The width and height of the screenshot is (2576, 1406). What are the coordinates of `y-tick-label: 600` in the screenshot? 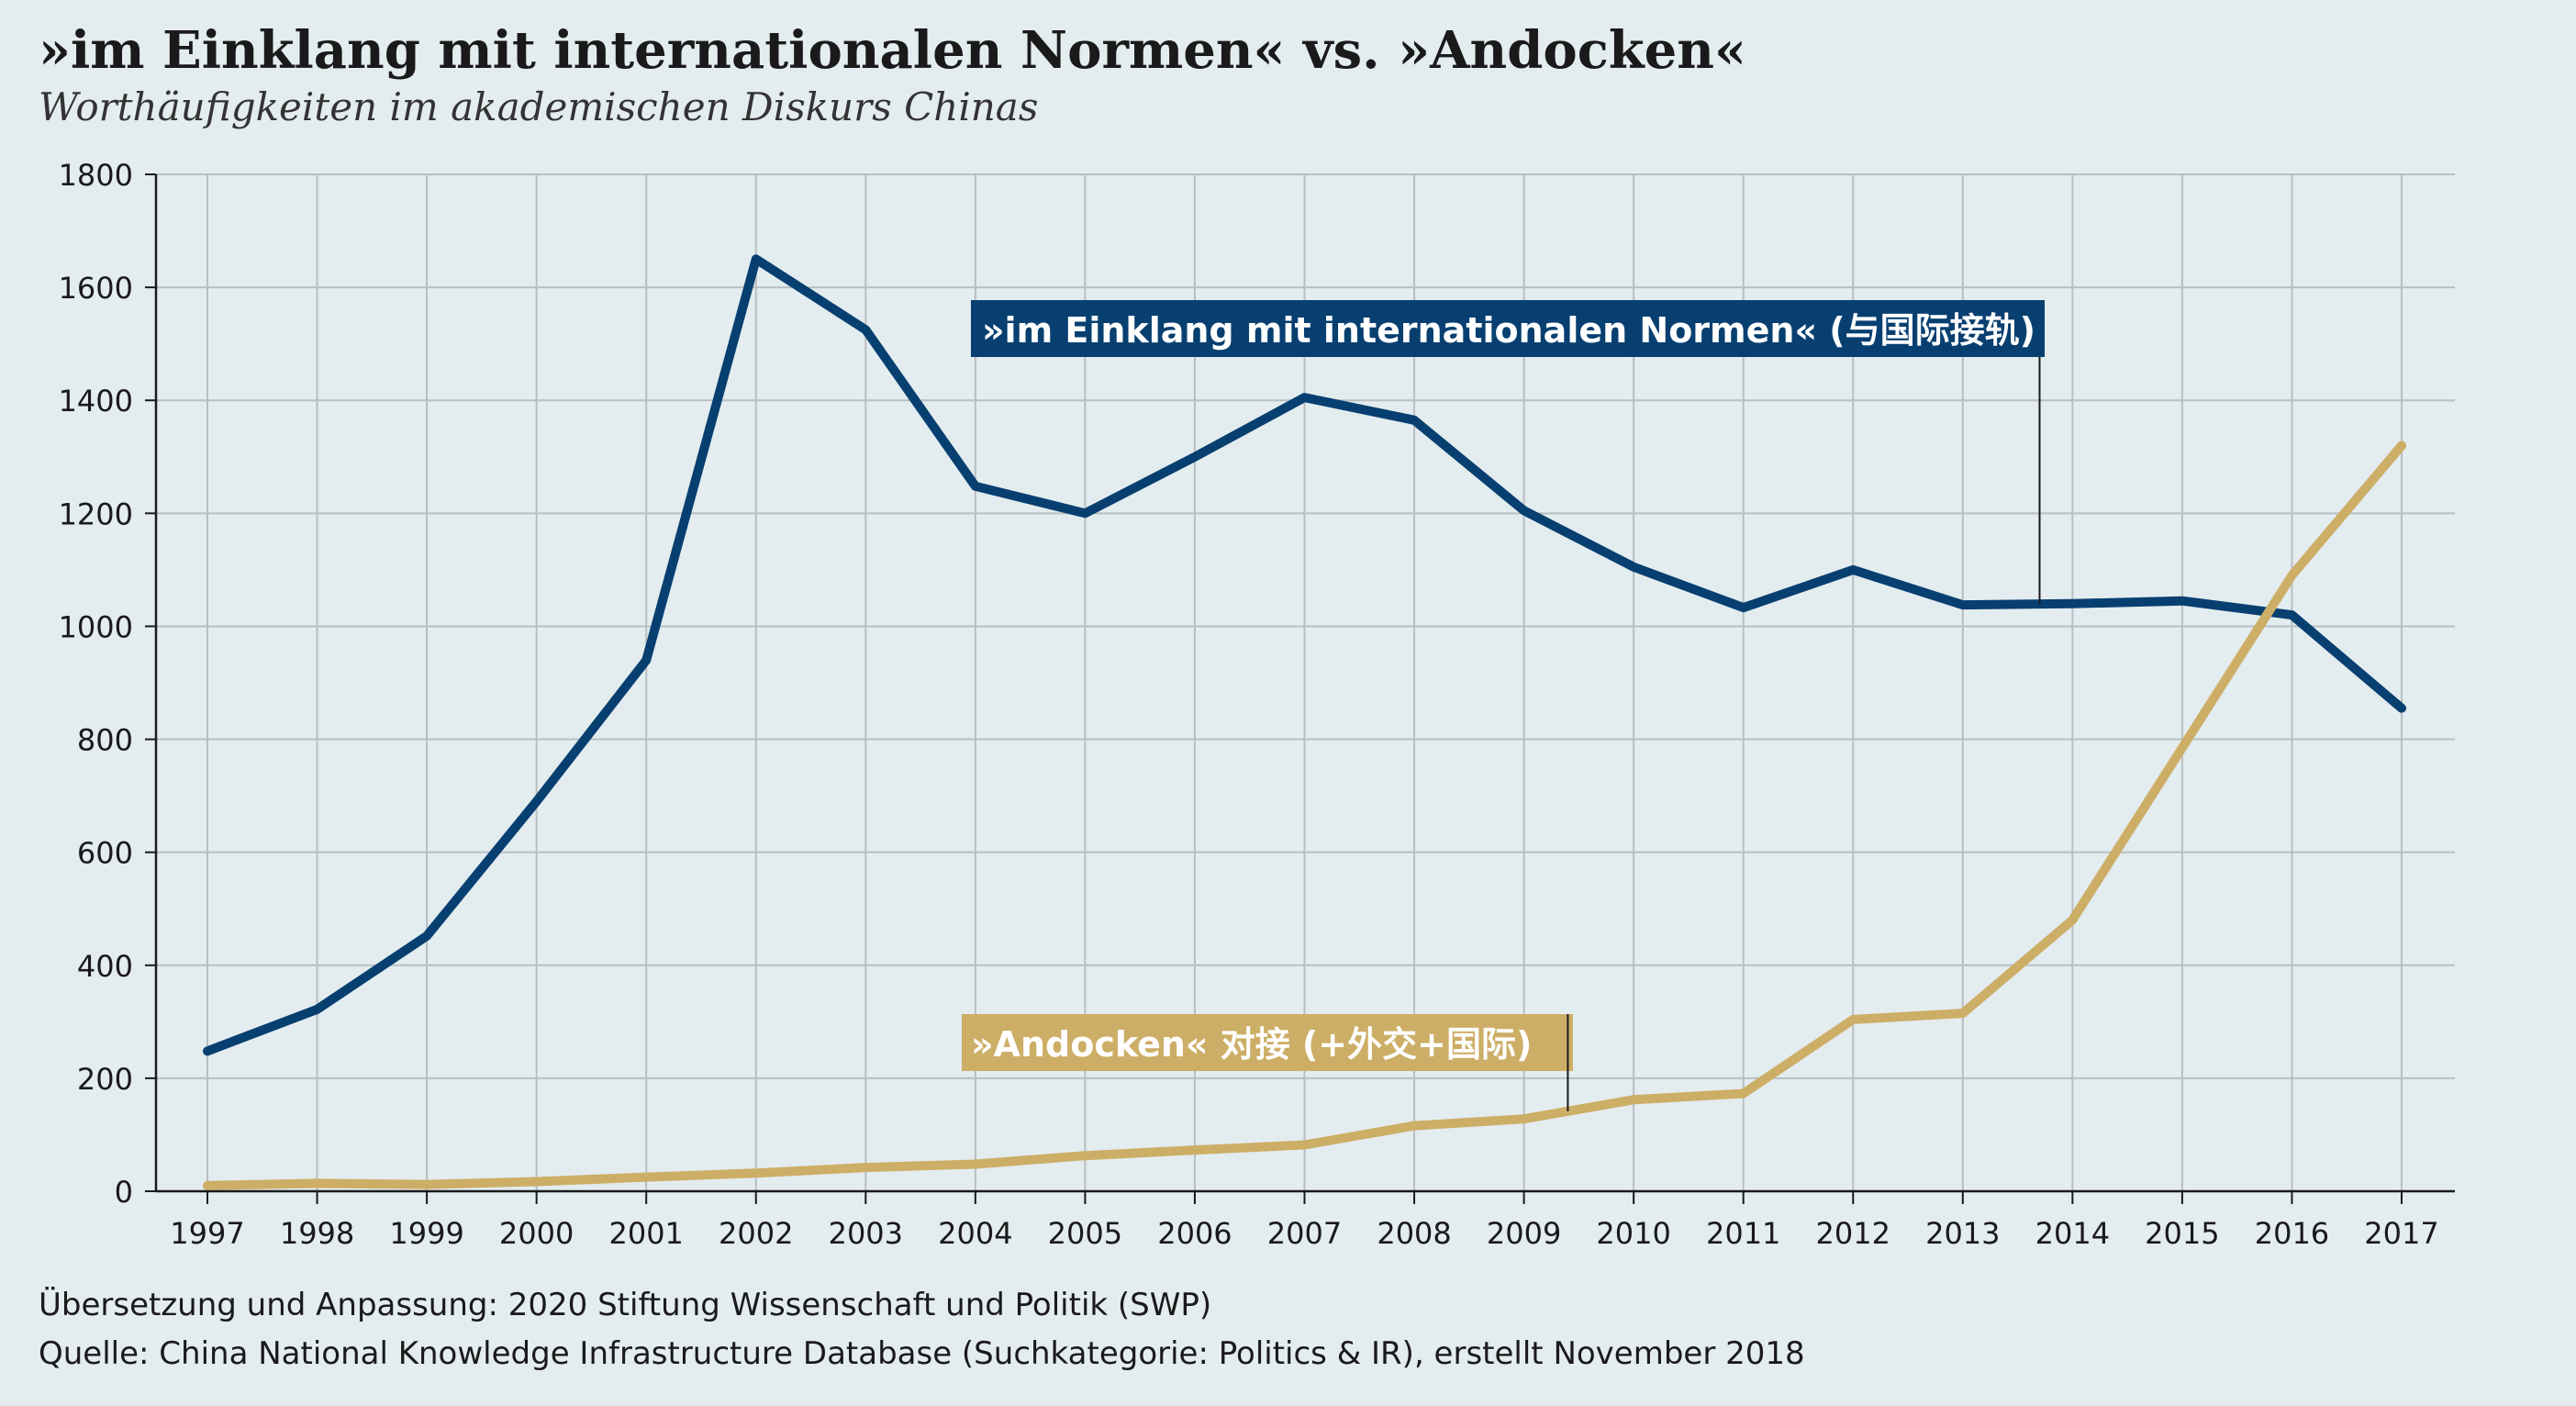 It's located at (105, 853).